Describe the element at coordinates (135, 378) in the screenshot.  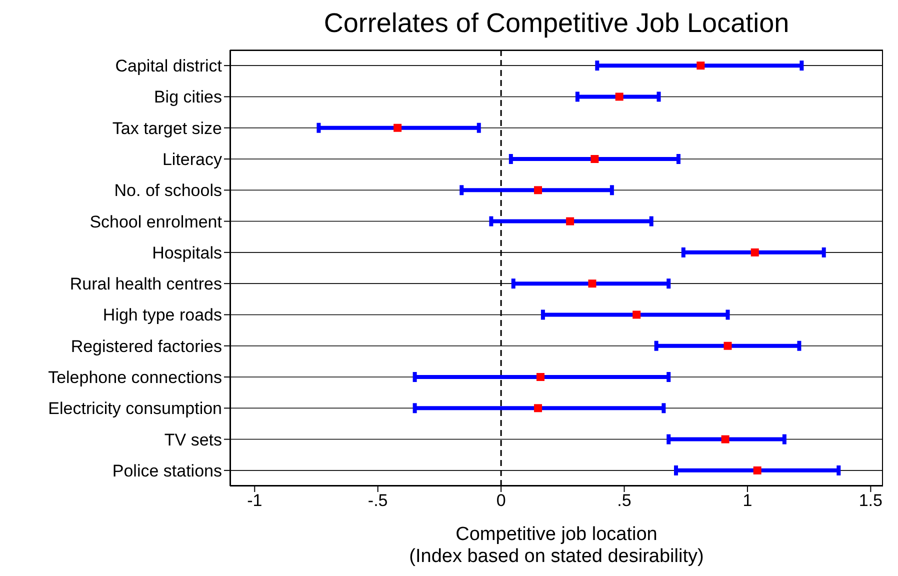
I see `y-tick-label: Telephone connections` at that location.